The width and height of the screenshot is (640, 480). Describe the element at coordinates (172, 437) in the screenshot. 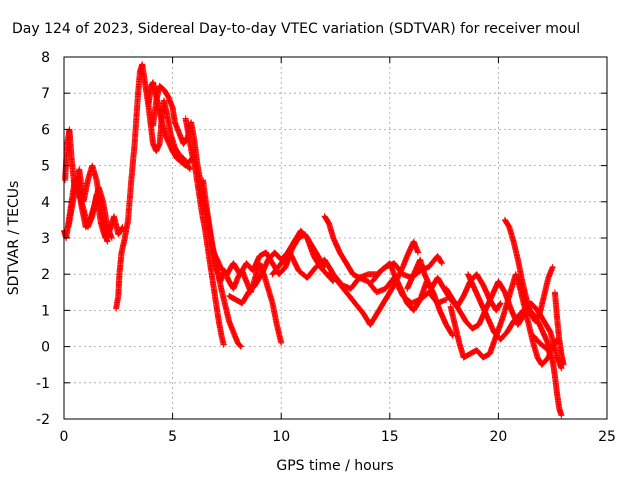

I see `x-tick-label: 5` at that location.